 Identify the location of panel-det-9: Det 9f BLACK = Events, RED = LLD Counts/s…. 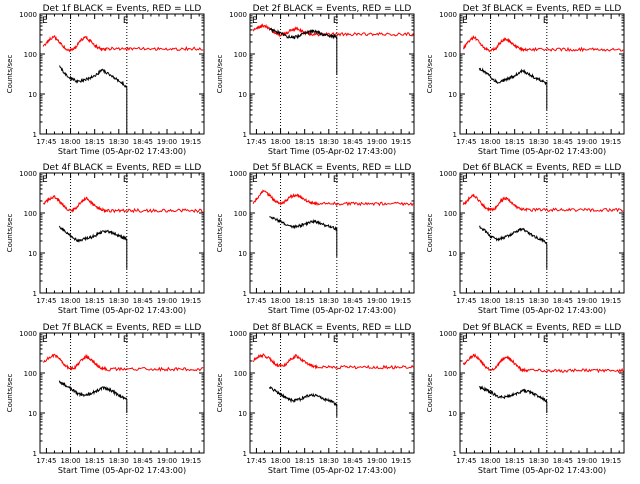
(525, 399).